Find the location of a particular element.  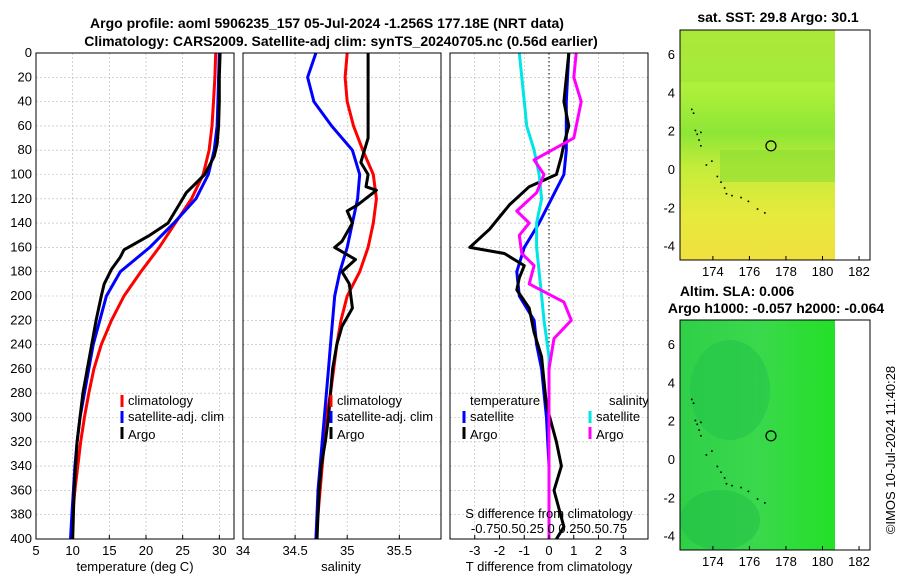

series-line-satellite-adj-clim is located at coordinates (334, 296).